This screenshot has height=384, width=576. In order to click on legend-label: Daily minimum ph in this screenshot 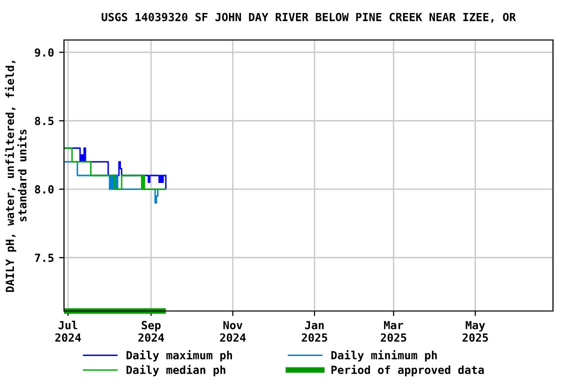, I will do `click(384, 356)`.